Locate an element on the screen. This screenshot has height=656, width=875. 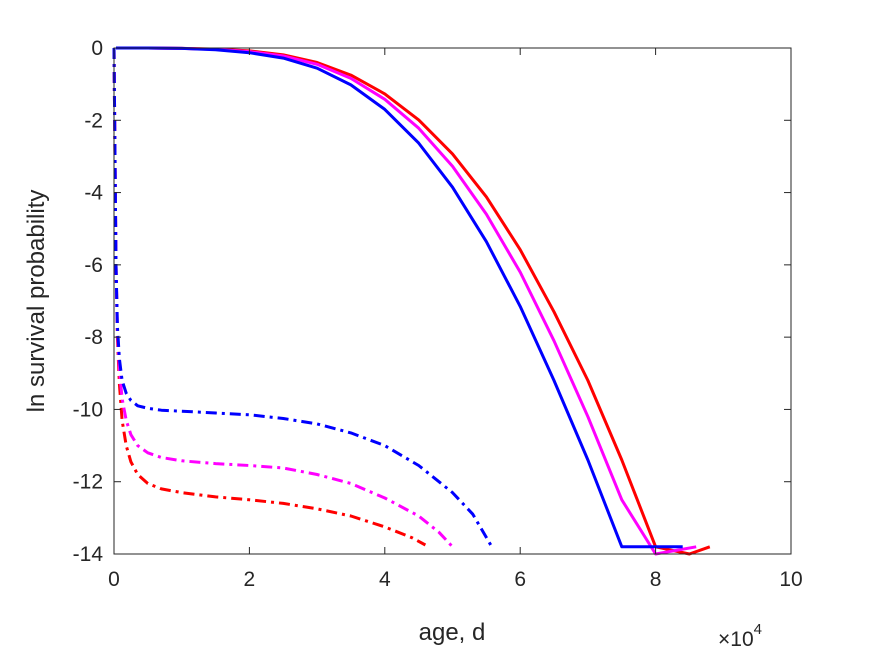
x-exponent-power: 4 is located at coordinates (758, 629).